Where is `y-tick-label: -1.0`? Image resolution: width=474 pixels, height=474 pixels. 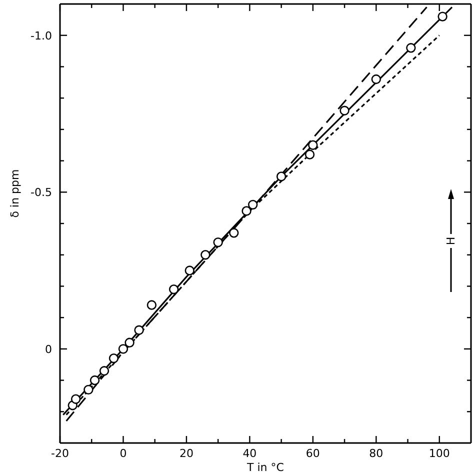
y-tick-label: -1.0 is located at coordinates (41, 35).